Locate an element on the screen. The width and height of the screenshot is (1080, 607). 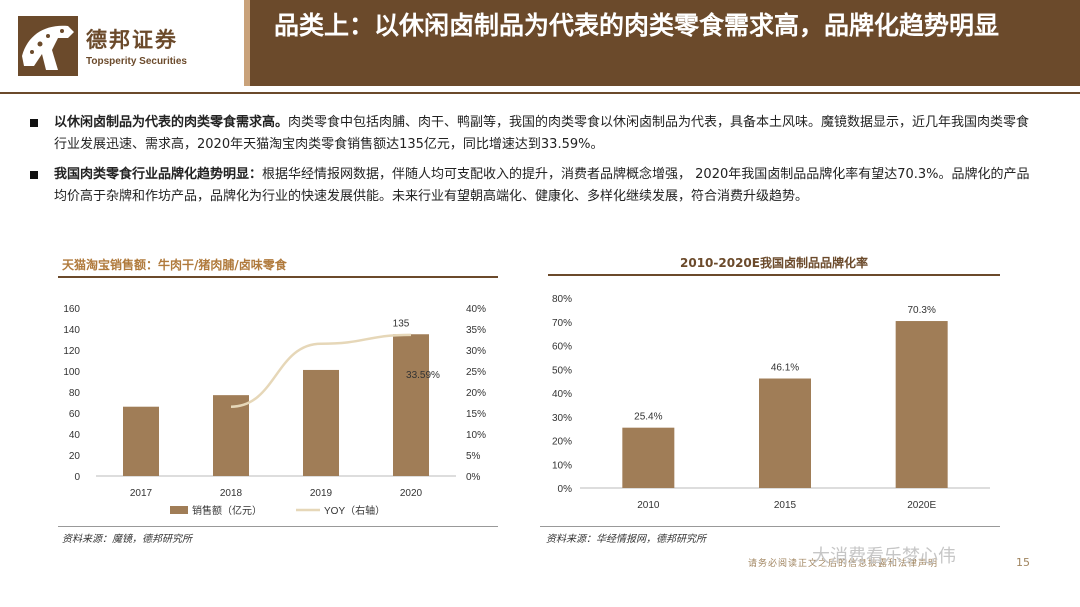
x-tick-label: 2020 is located at coordinates (411, 493).